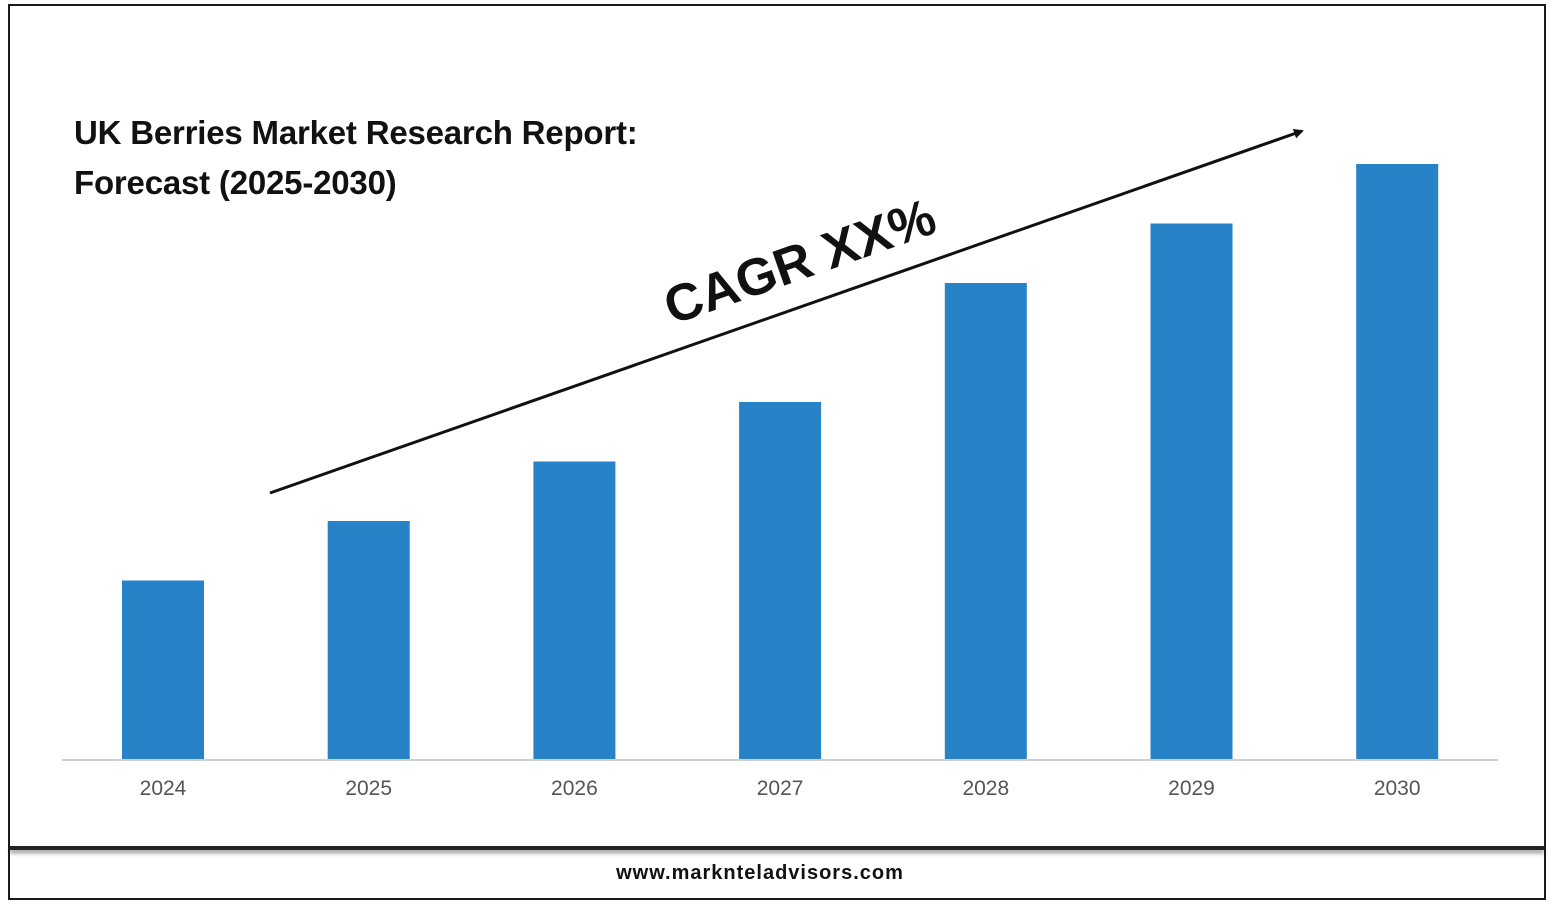 This screenshot has width=1557, height=906. Describe the element at coordinates (163, 669) in the screenshot. I see `bar-2024` at that location.